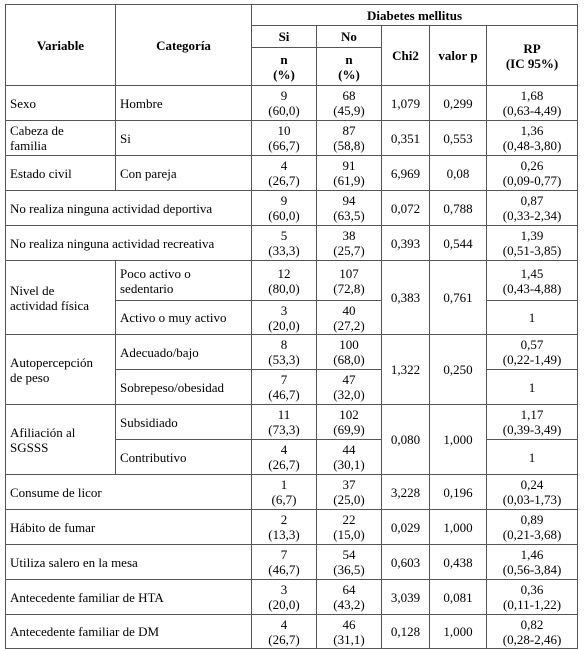 The width and height of the screenshot is (584, 649). I want to click on header-categoria: Categoría, so click(183, 45).